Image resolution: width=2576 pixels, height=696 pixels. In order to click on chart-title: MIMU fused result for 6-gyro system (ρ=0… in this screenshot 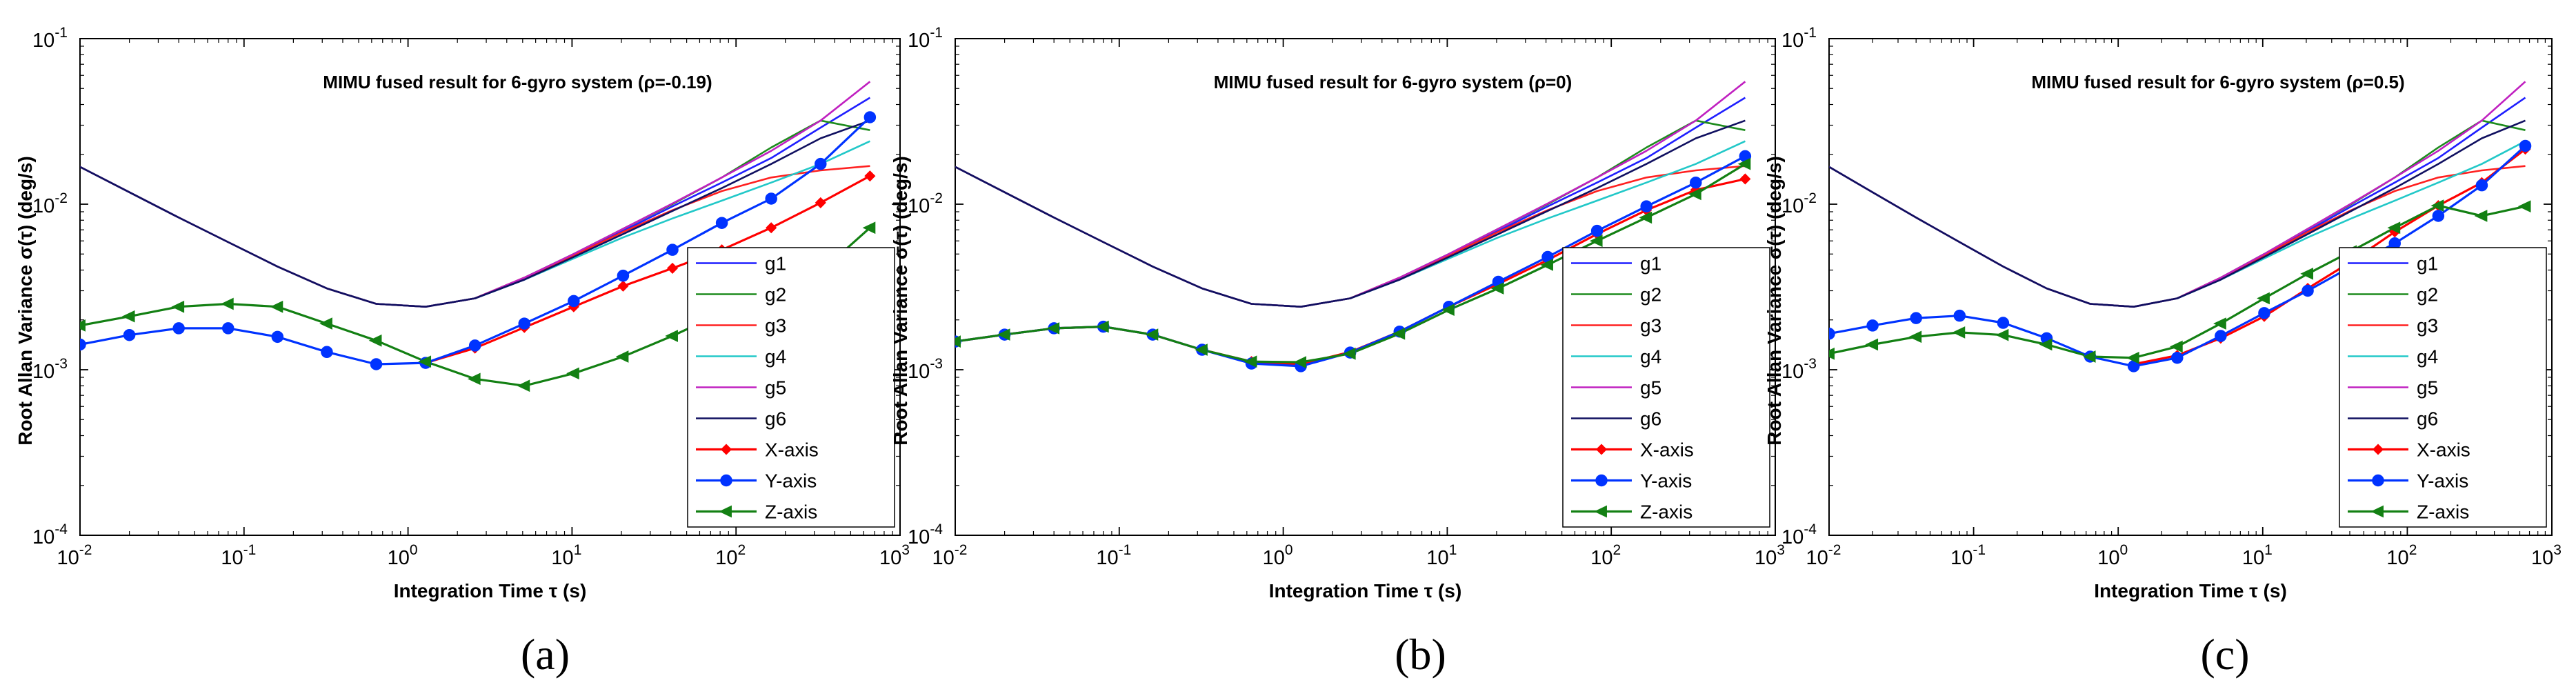, I will do `click(1393, 82)`.